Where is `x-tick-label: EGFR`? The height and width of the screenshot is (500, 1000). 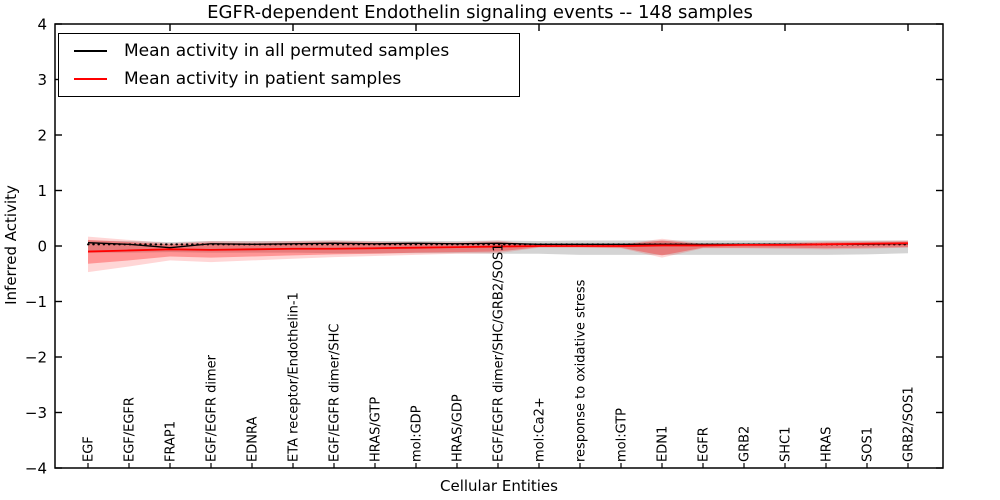
x-tick-label: EGFR is located at coordinates (704, 444).